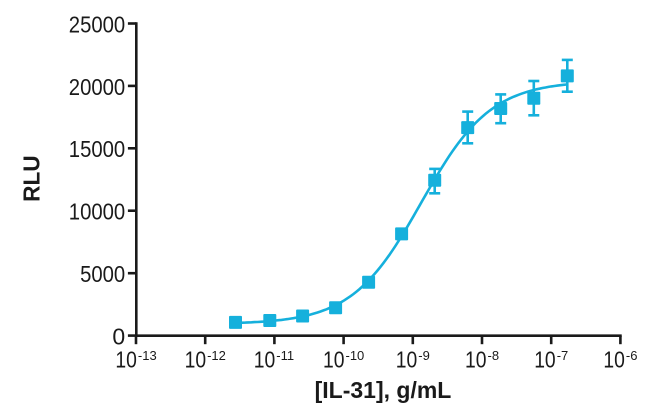 This screenshot has height=407, width=650. What do you see at coordinates (285, 355) in the screenshot?
I see `svg-text: -11` at bounding box center [285, 355].